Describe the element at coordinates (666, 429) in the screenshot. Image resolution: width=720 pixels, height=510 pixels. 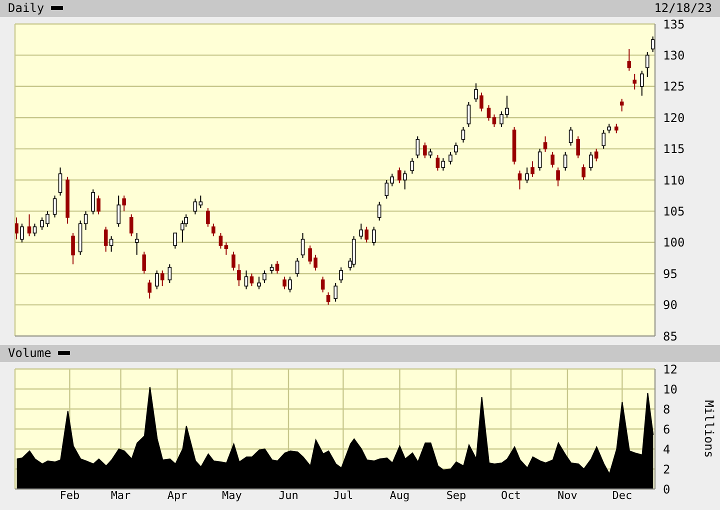
I see `y-tick-label: 6` at that location.